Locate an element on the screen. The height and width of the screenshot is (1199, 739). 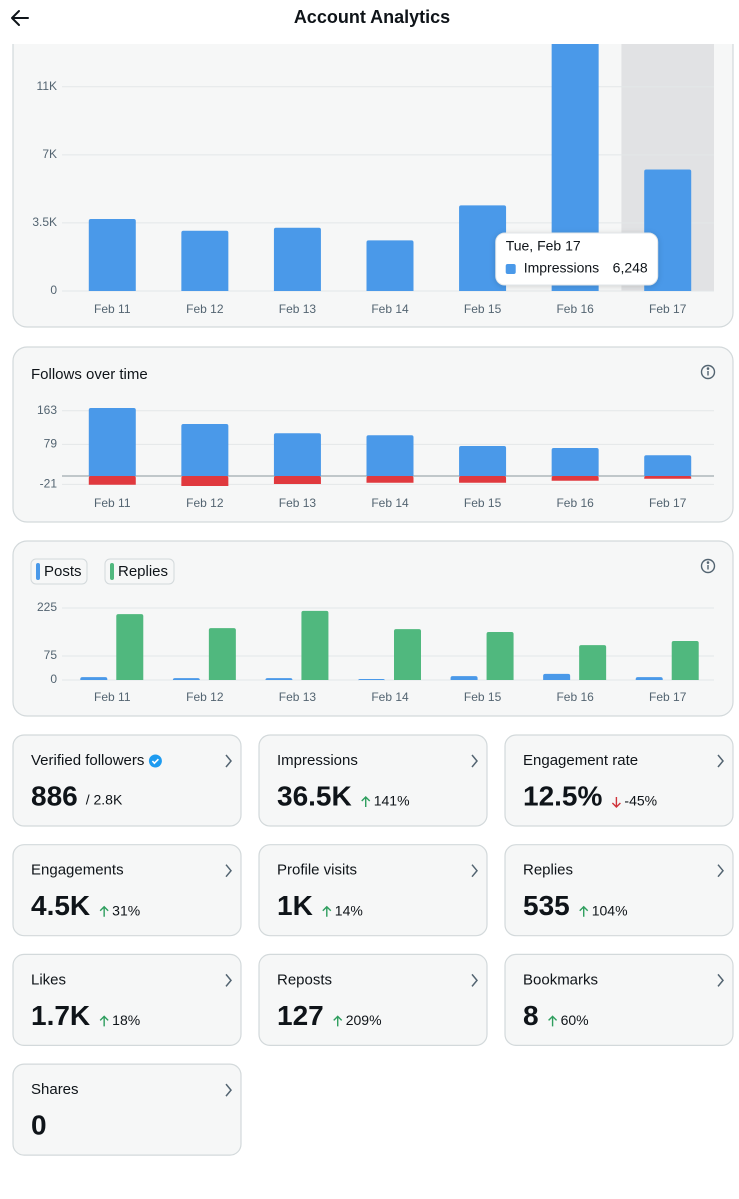
card-change: 209% is located at coordinates (364, 1020).